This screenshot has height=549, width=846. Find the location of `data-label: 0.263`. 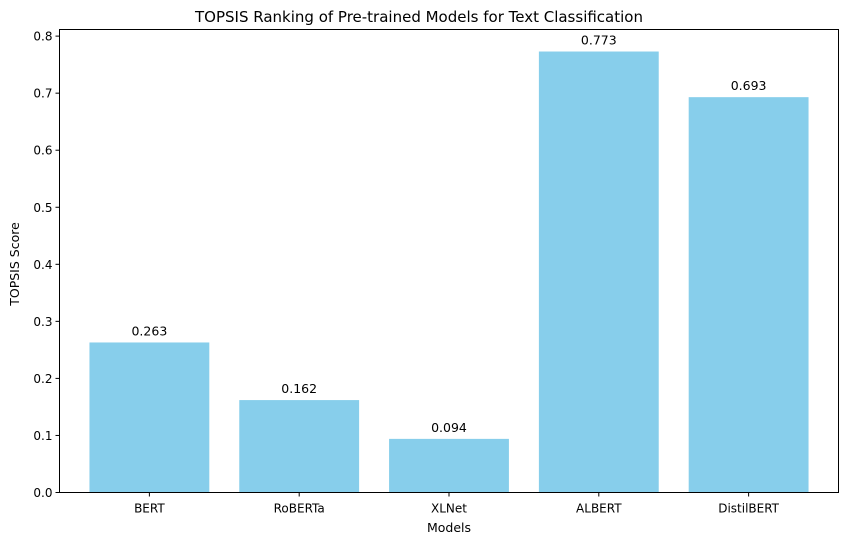

data-label: 0.263 is located at coordinates (149, 330).